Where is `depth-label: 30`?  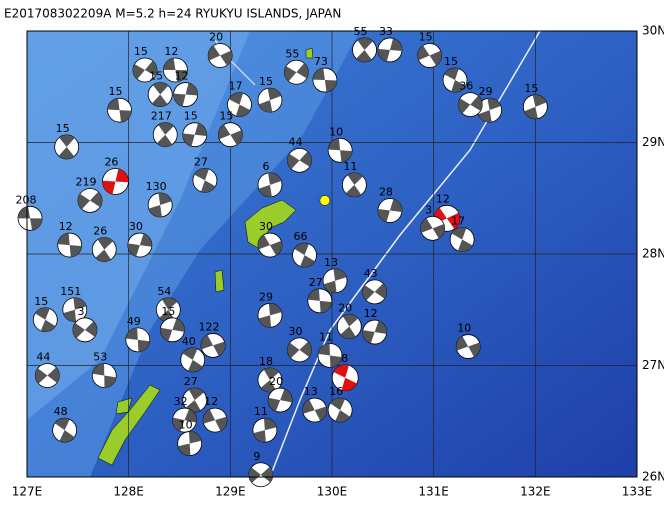 depth-label: 30 is located at coordinates (295, 331).